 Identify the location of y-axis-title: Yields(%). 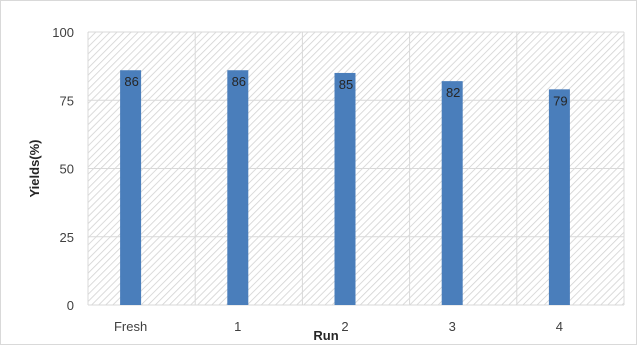
(34, 168).